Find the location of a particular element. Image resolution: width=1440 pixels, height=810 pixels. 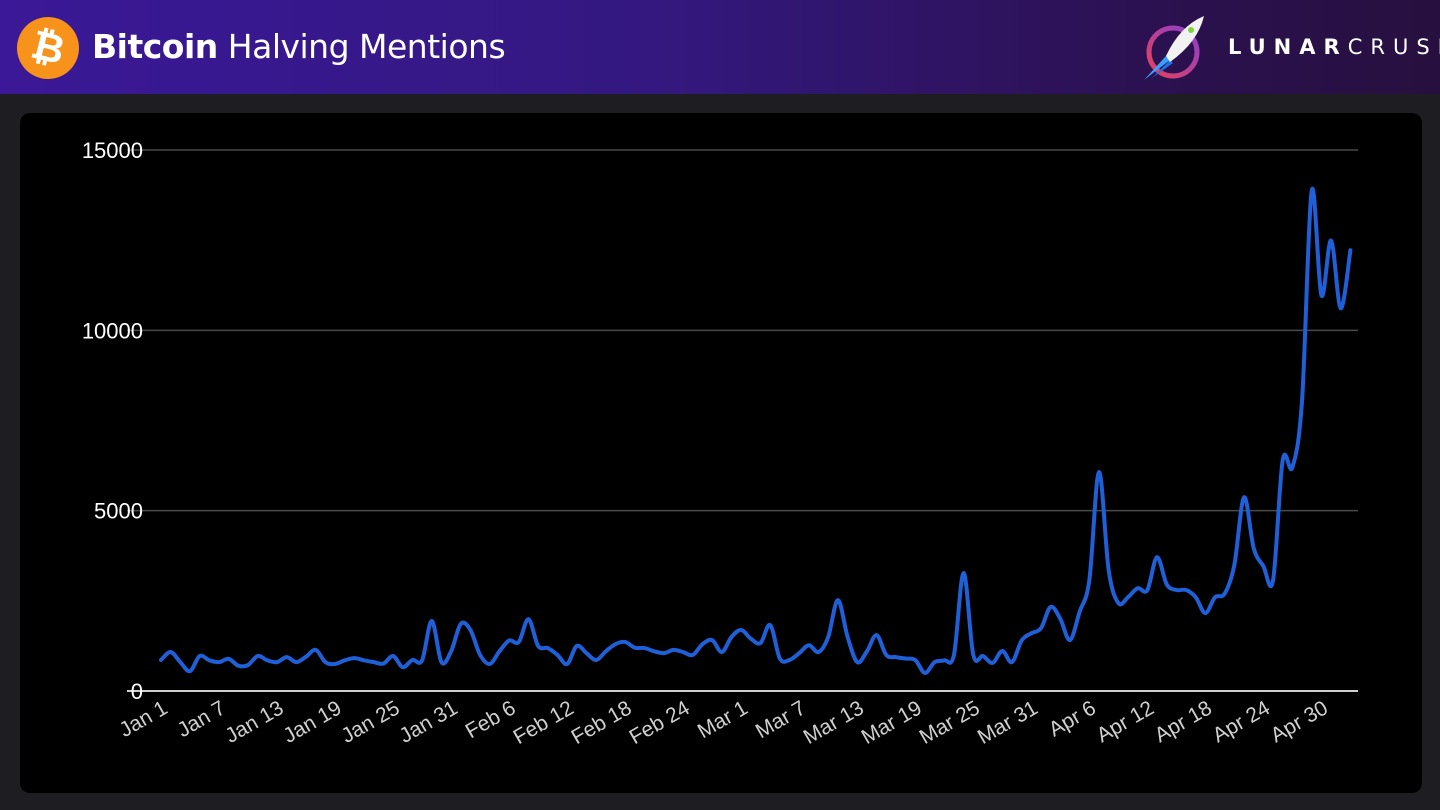

x-tick-label: Feb 24 is located at coordinates (660, 722).